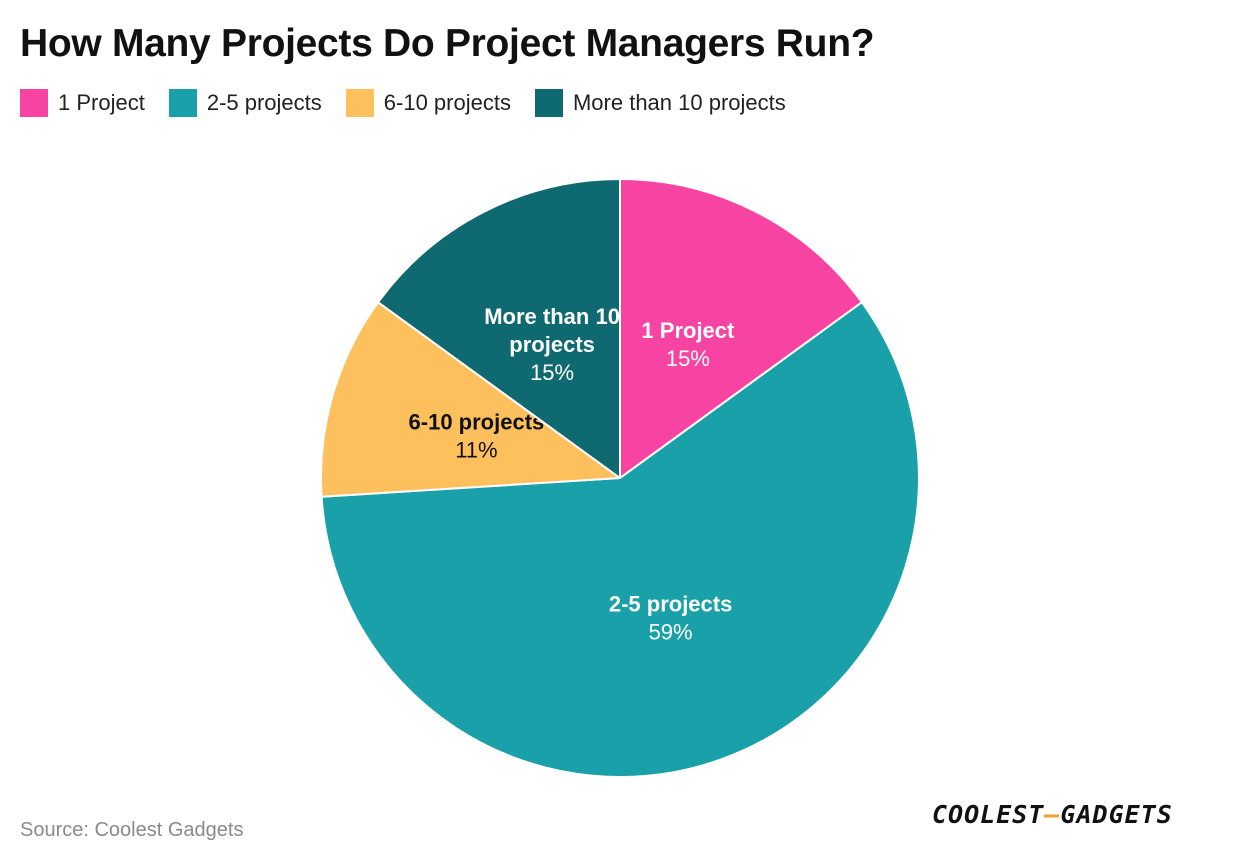 The height and width of the screenshot is (864, 1240). Describe the element at coordinates (988, 814) in the screenshot. I see `logo-text-left: COOLEST` at that location.